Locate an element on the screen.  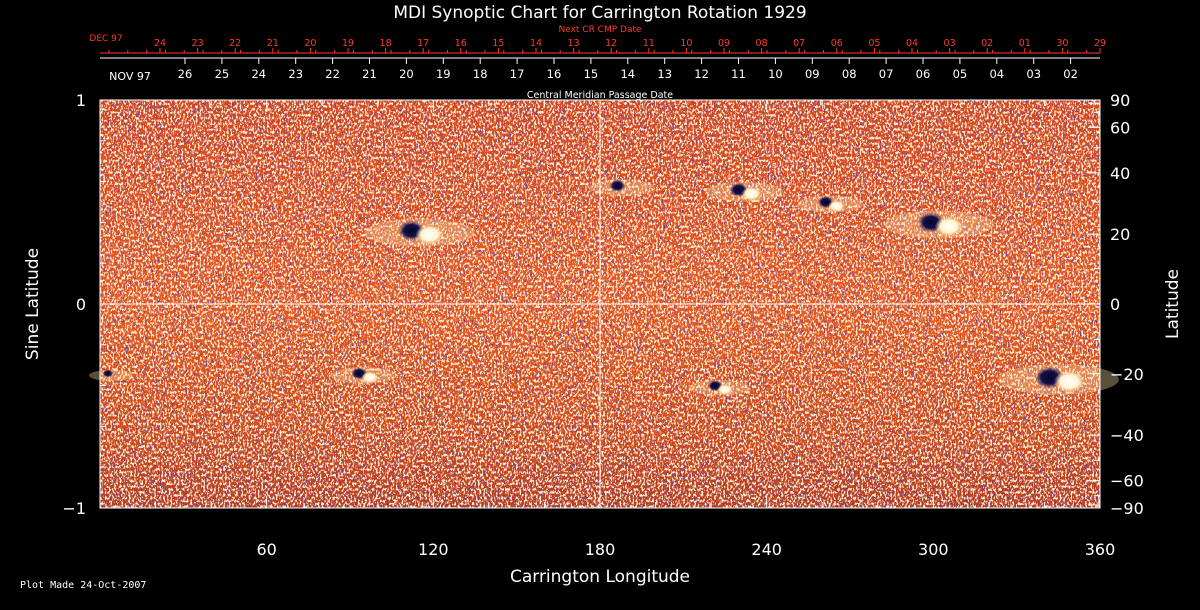
next-cr-tick-label: 21 is located at coordinates (273, 43).